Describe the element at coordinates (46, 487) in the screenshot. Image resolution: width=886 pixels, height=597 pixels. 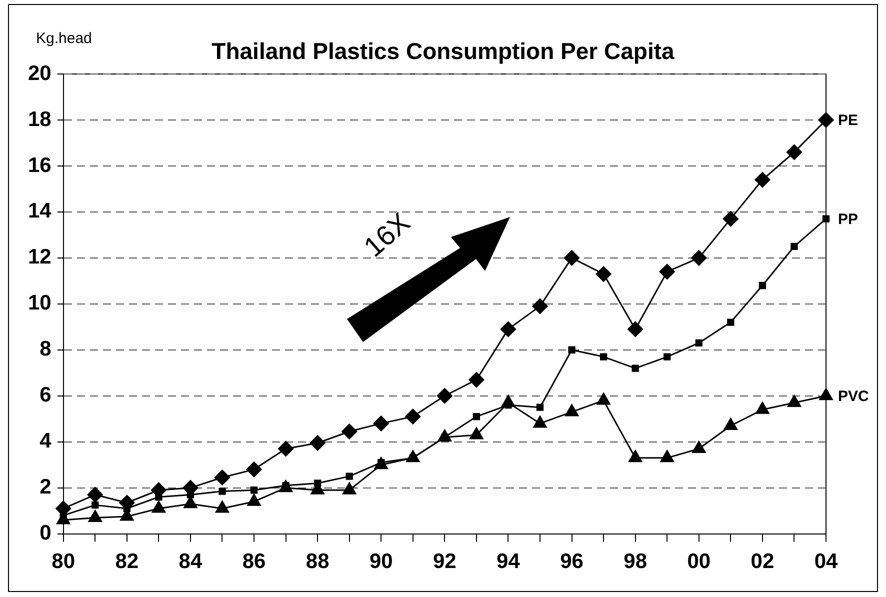
I see `y-tick-label: 2` at that location.